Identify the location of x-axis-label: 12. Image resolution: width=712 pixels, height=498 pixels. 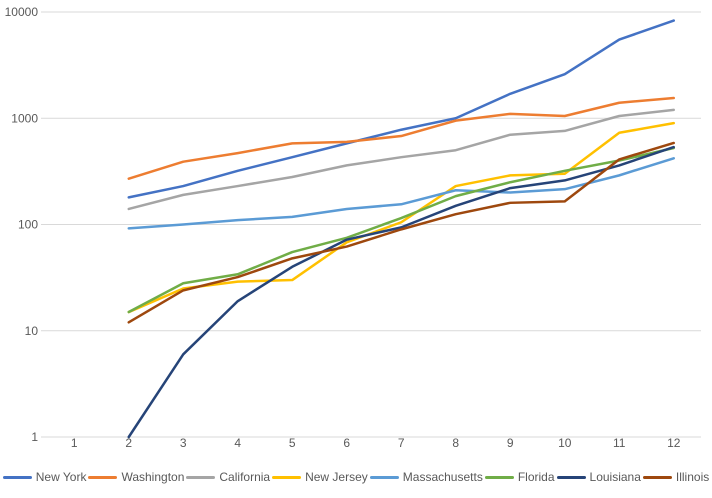
(674, 443).